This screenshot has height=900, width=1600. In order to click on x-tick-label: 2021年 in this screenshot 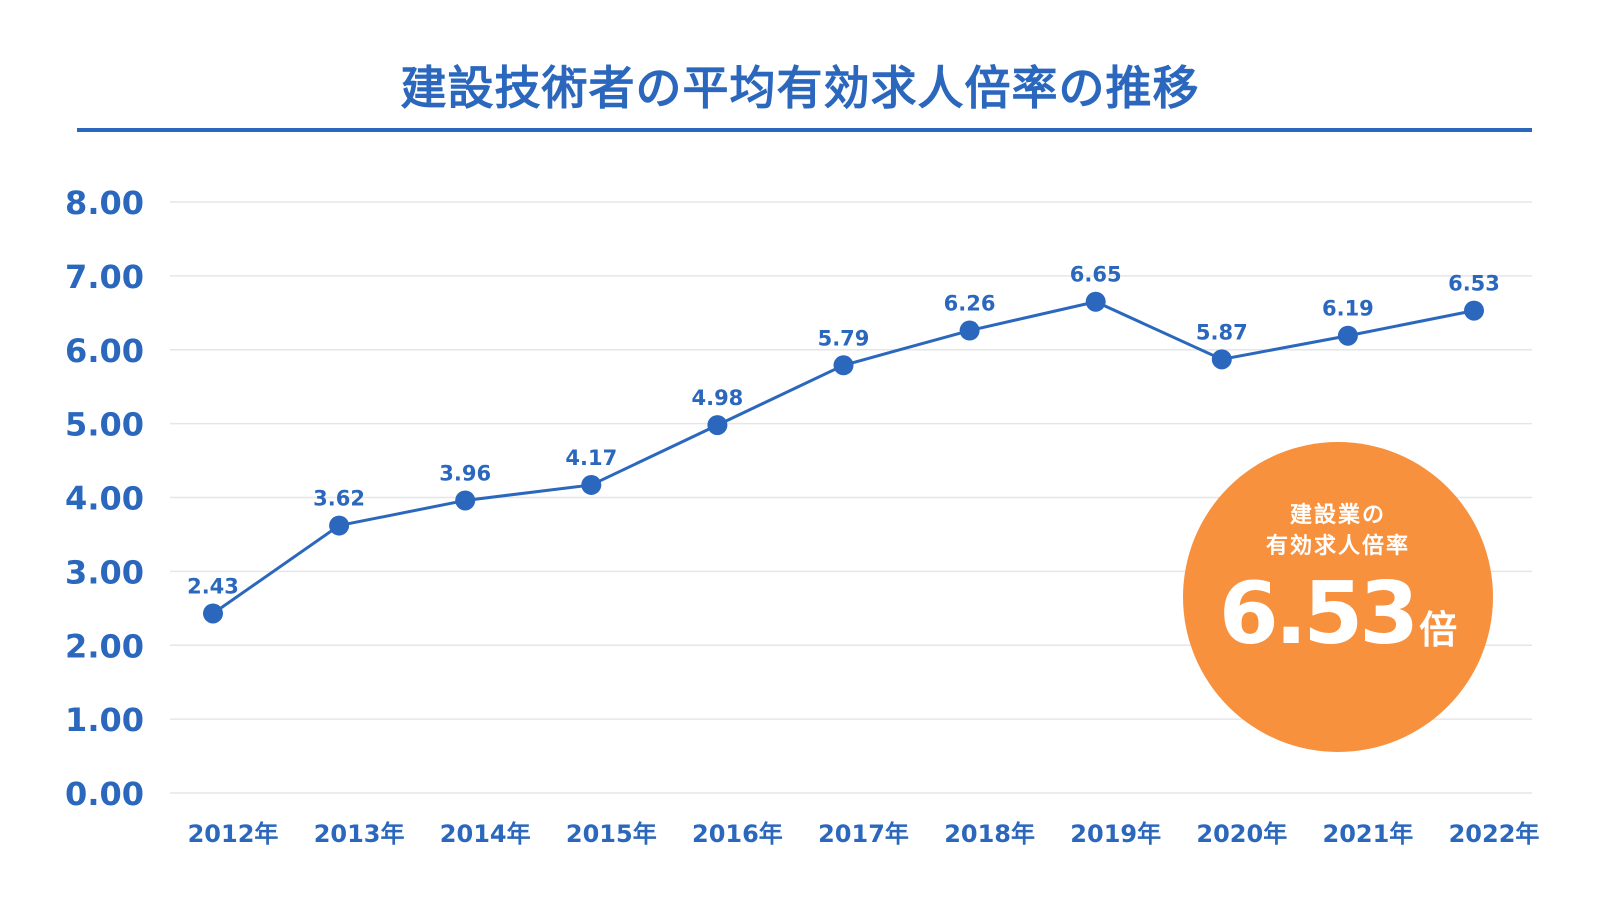, I will do `click(1368, 834)`.